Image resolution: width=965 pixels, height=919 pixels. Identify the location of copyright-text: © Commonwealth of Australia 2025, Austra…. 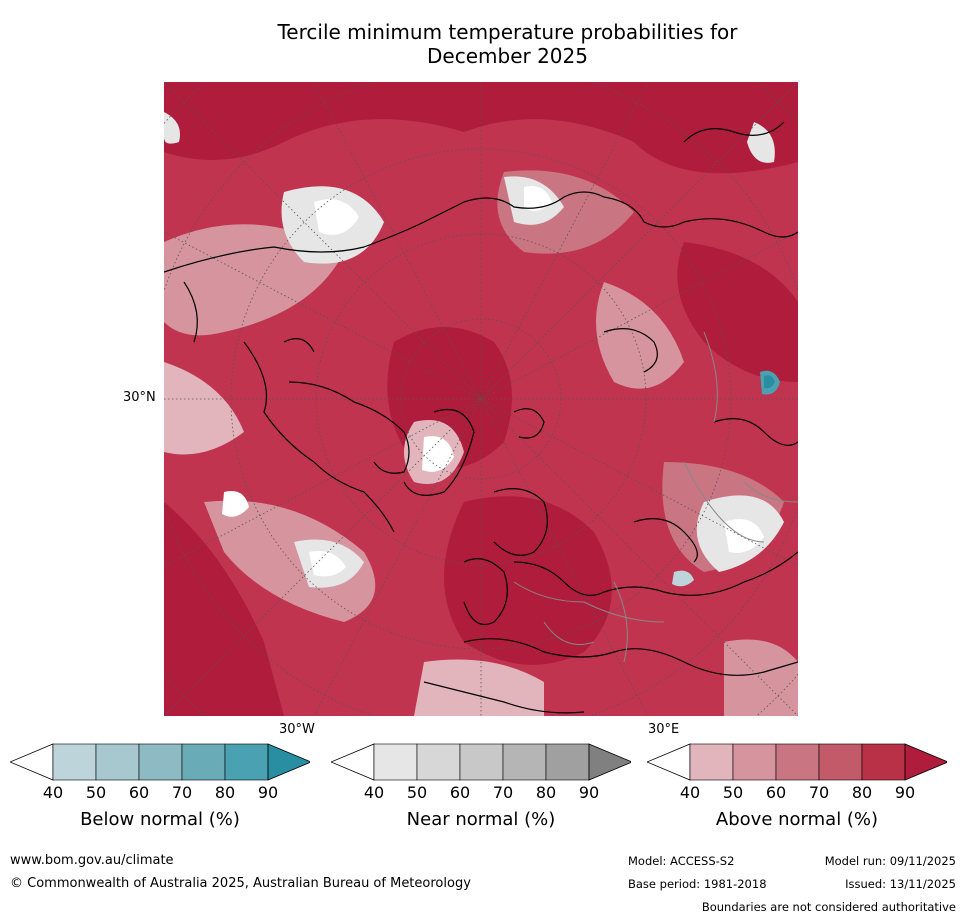
(240, 883).